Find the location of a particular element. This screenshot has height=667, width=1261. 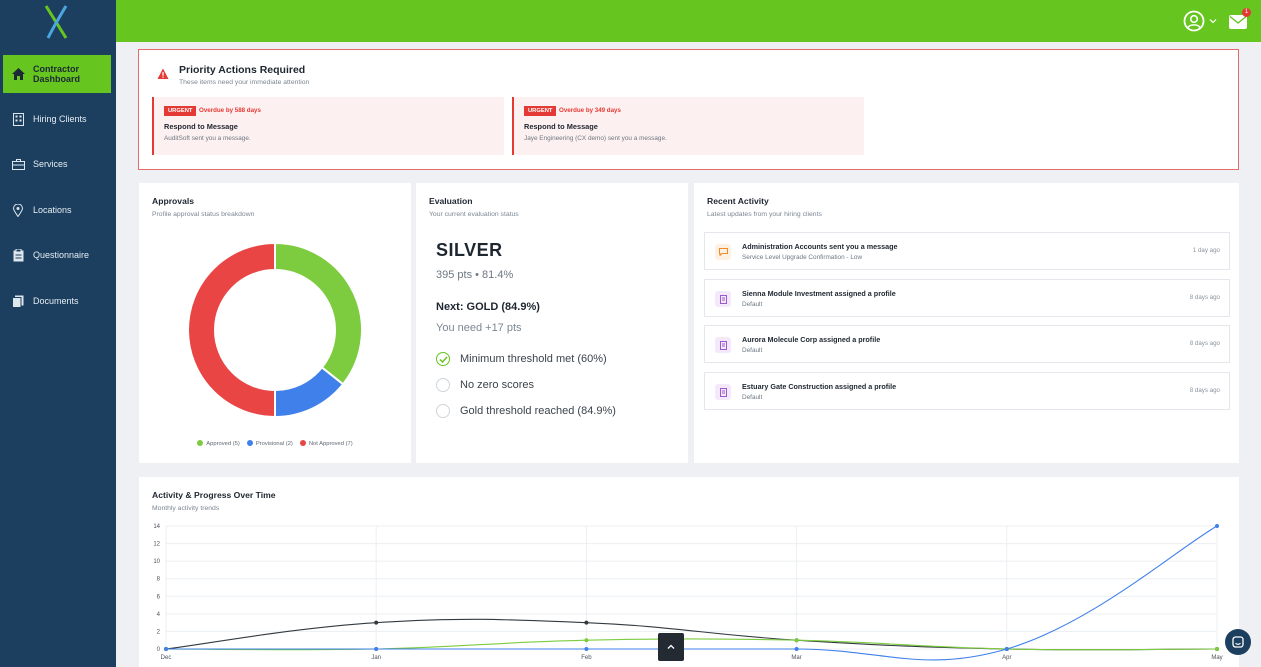

scroll-to-top-button is located at coordinates (671, 647).